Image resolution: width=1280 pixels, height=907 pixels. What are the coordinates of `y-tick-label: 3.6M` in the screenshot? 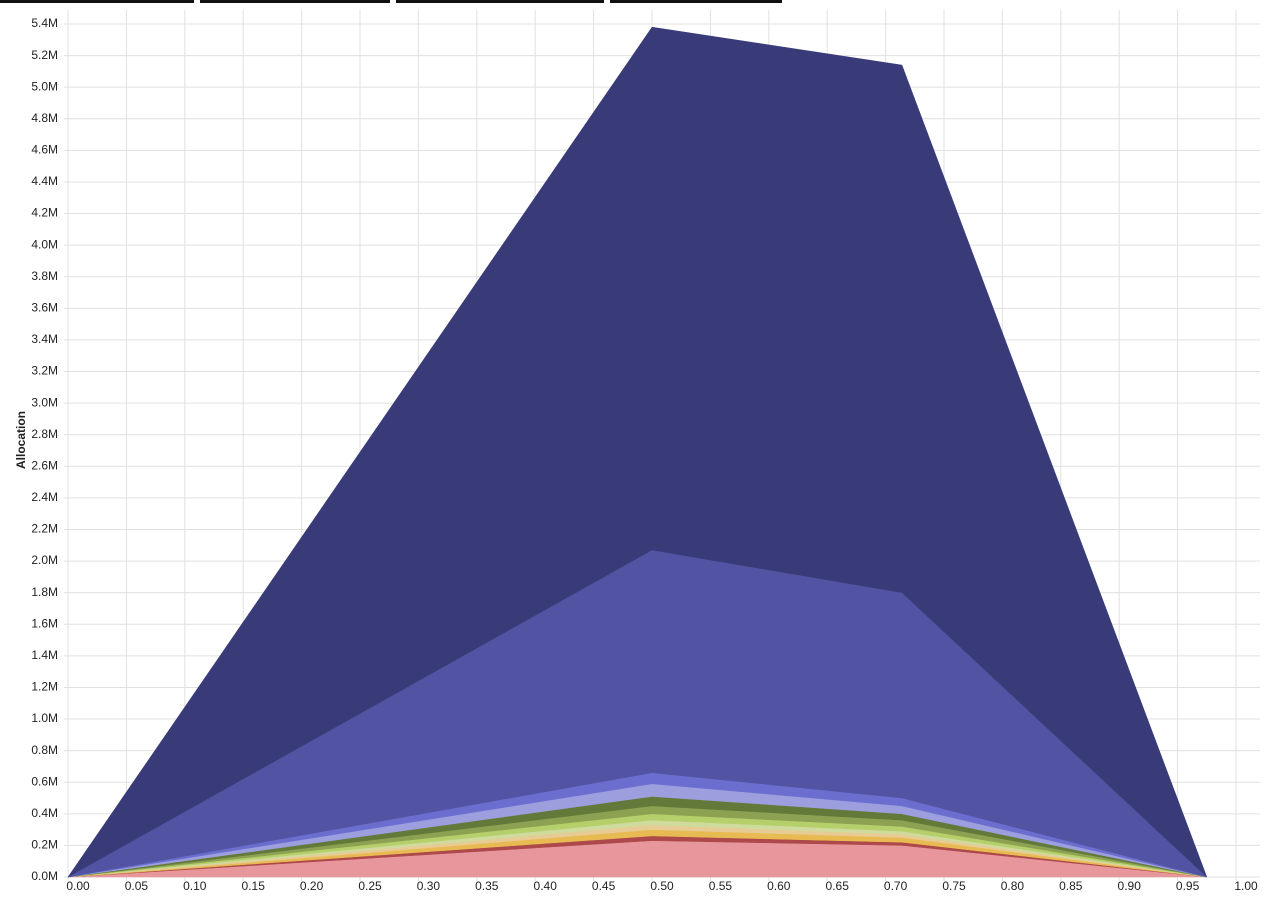 It's located at (44, 308).